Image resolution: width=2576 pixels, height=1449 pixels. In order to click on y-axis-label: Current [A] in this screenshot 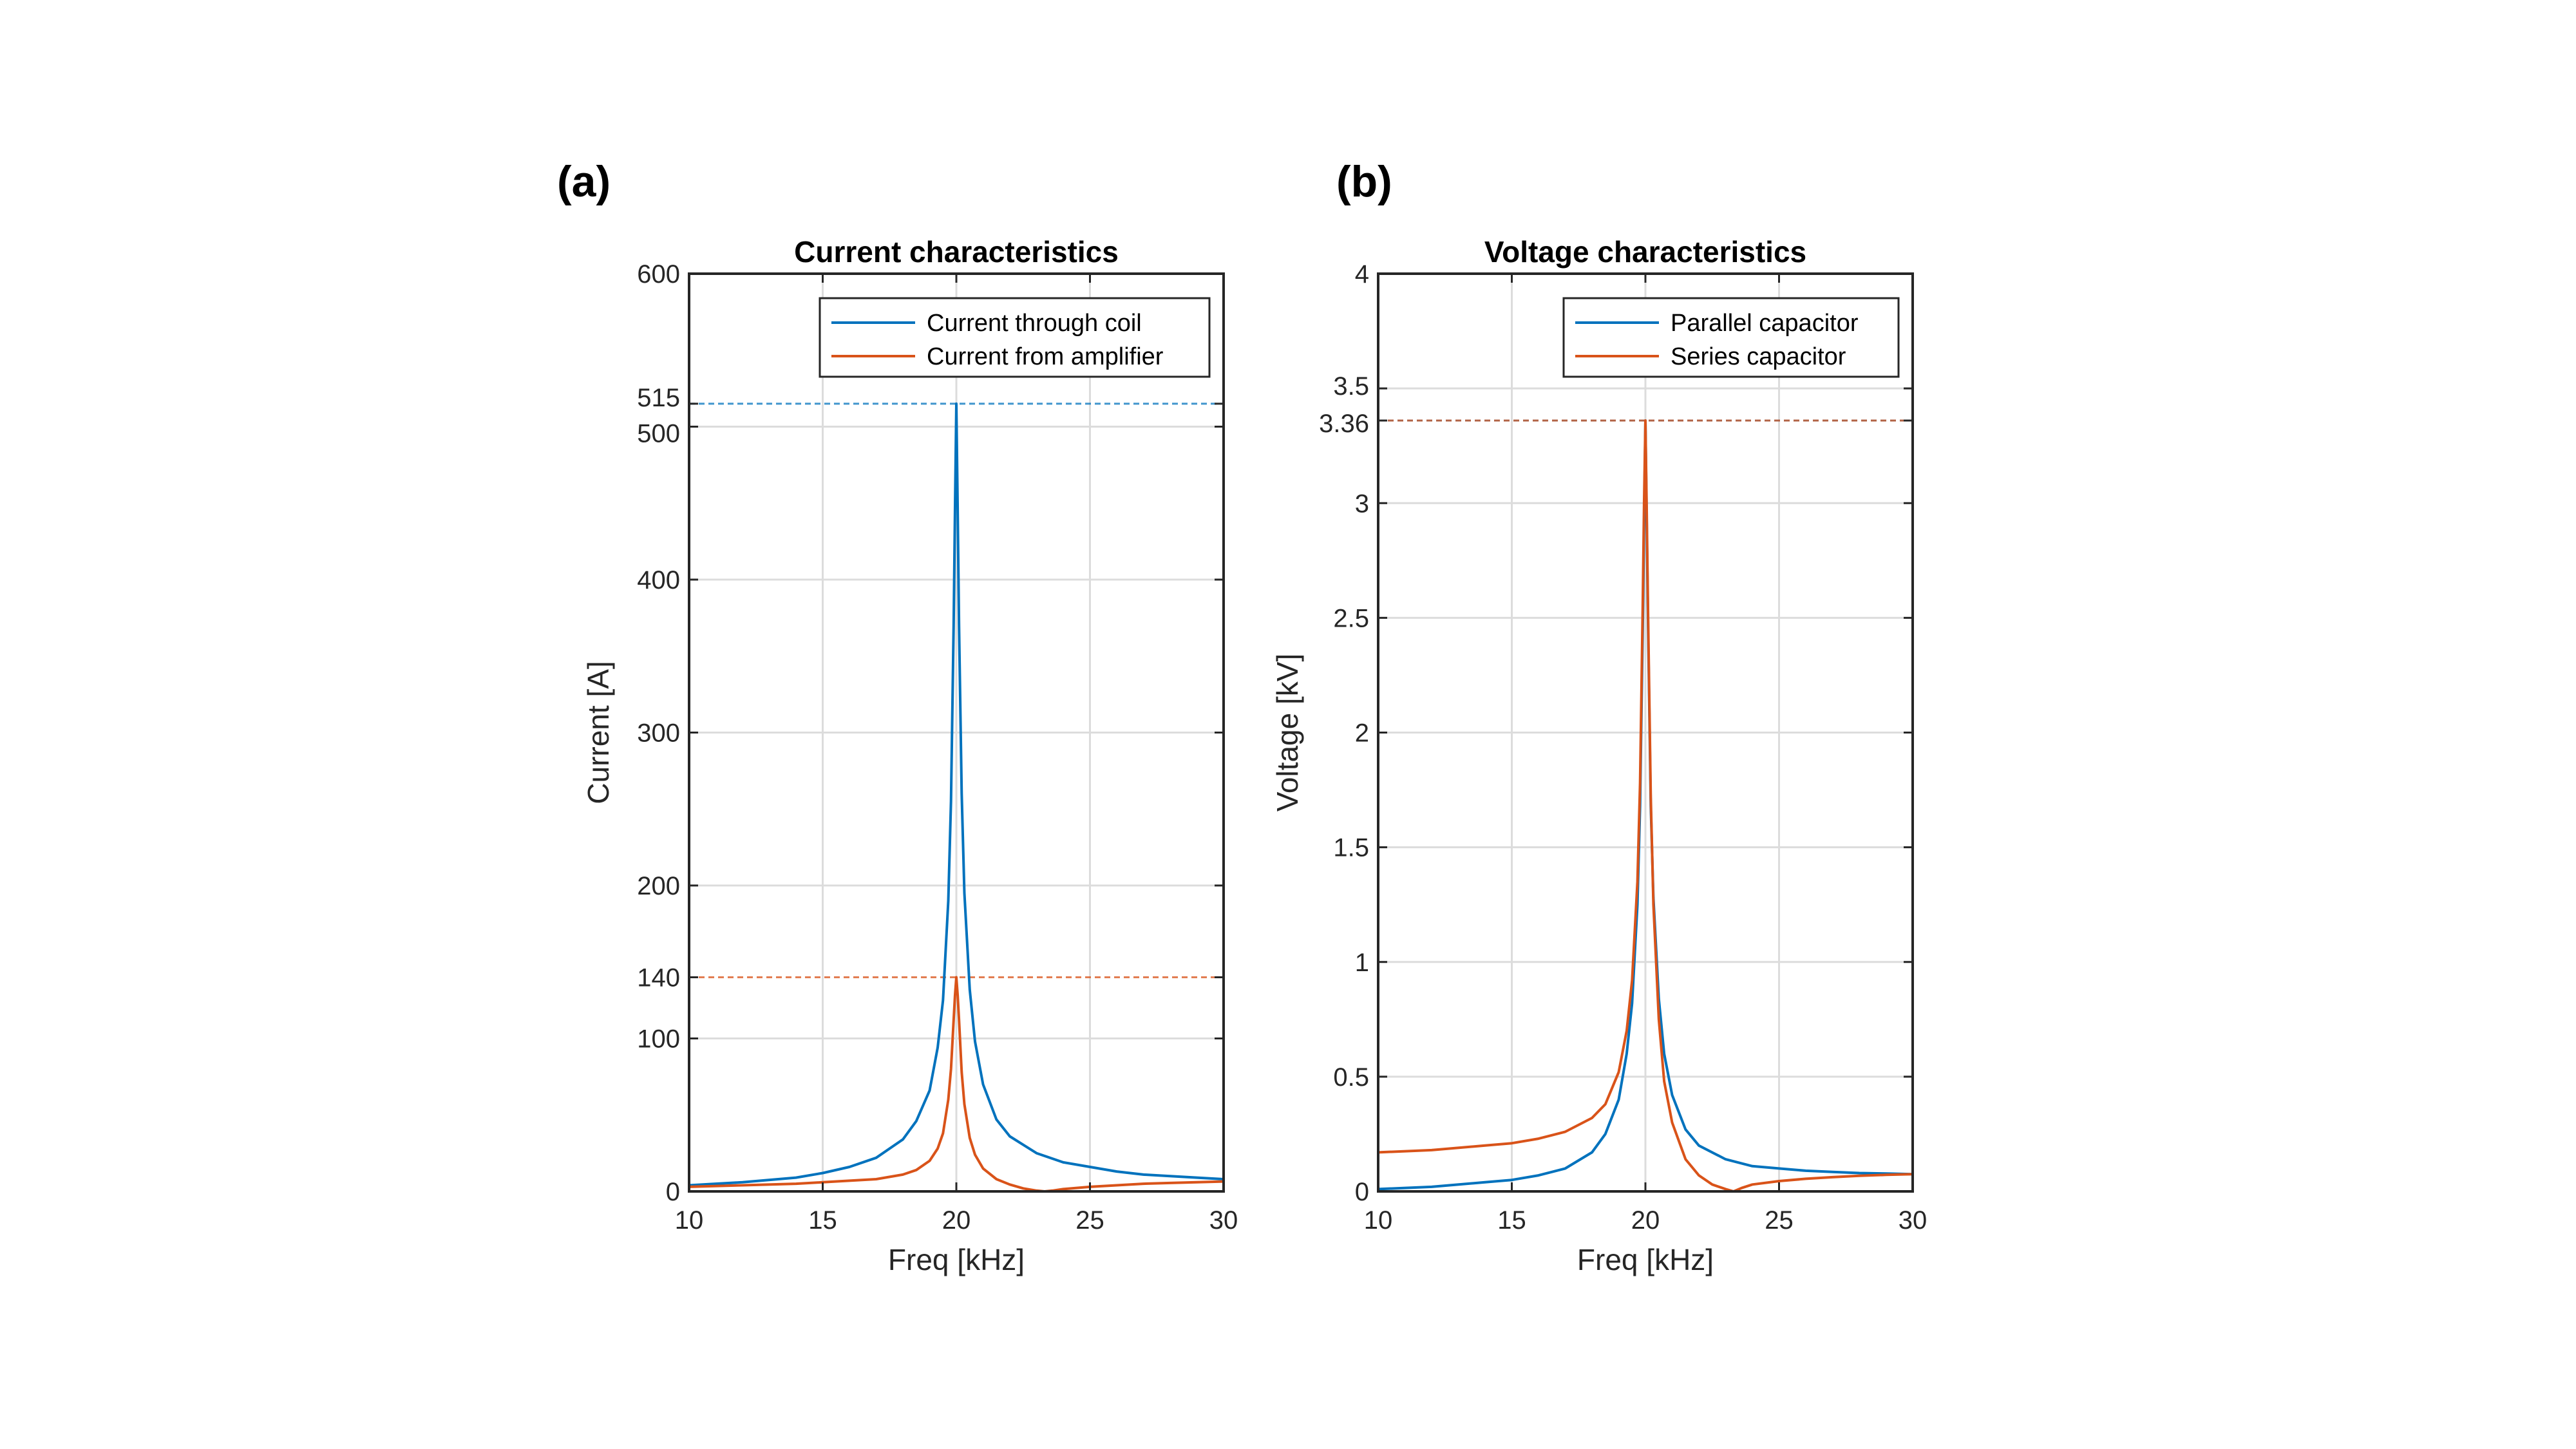, I will do `click(598, 732)`.